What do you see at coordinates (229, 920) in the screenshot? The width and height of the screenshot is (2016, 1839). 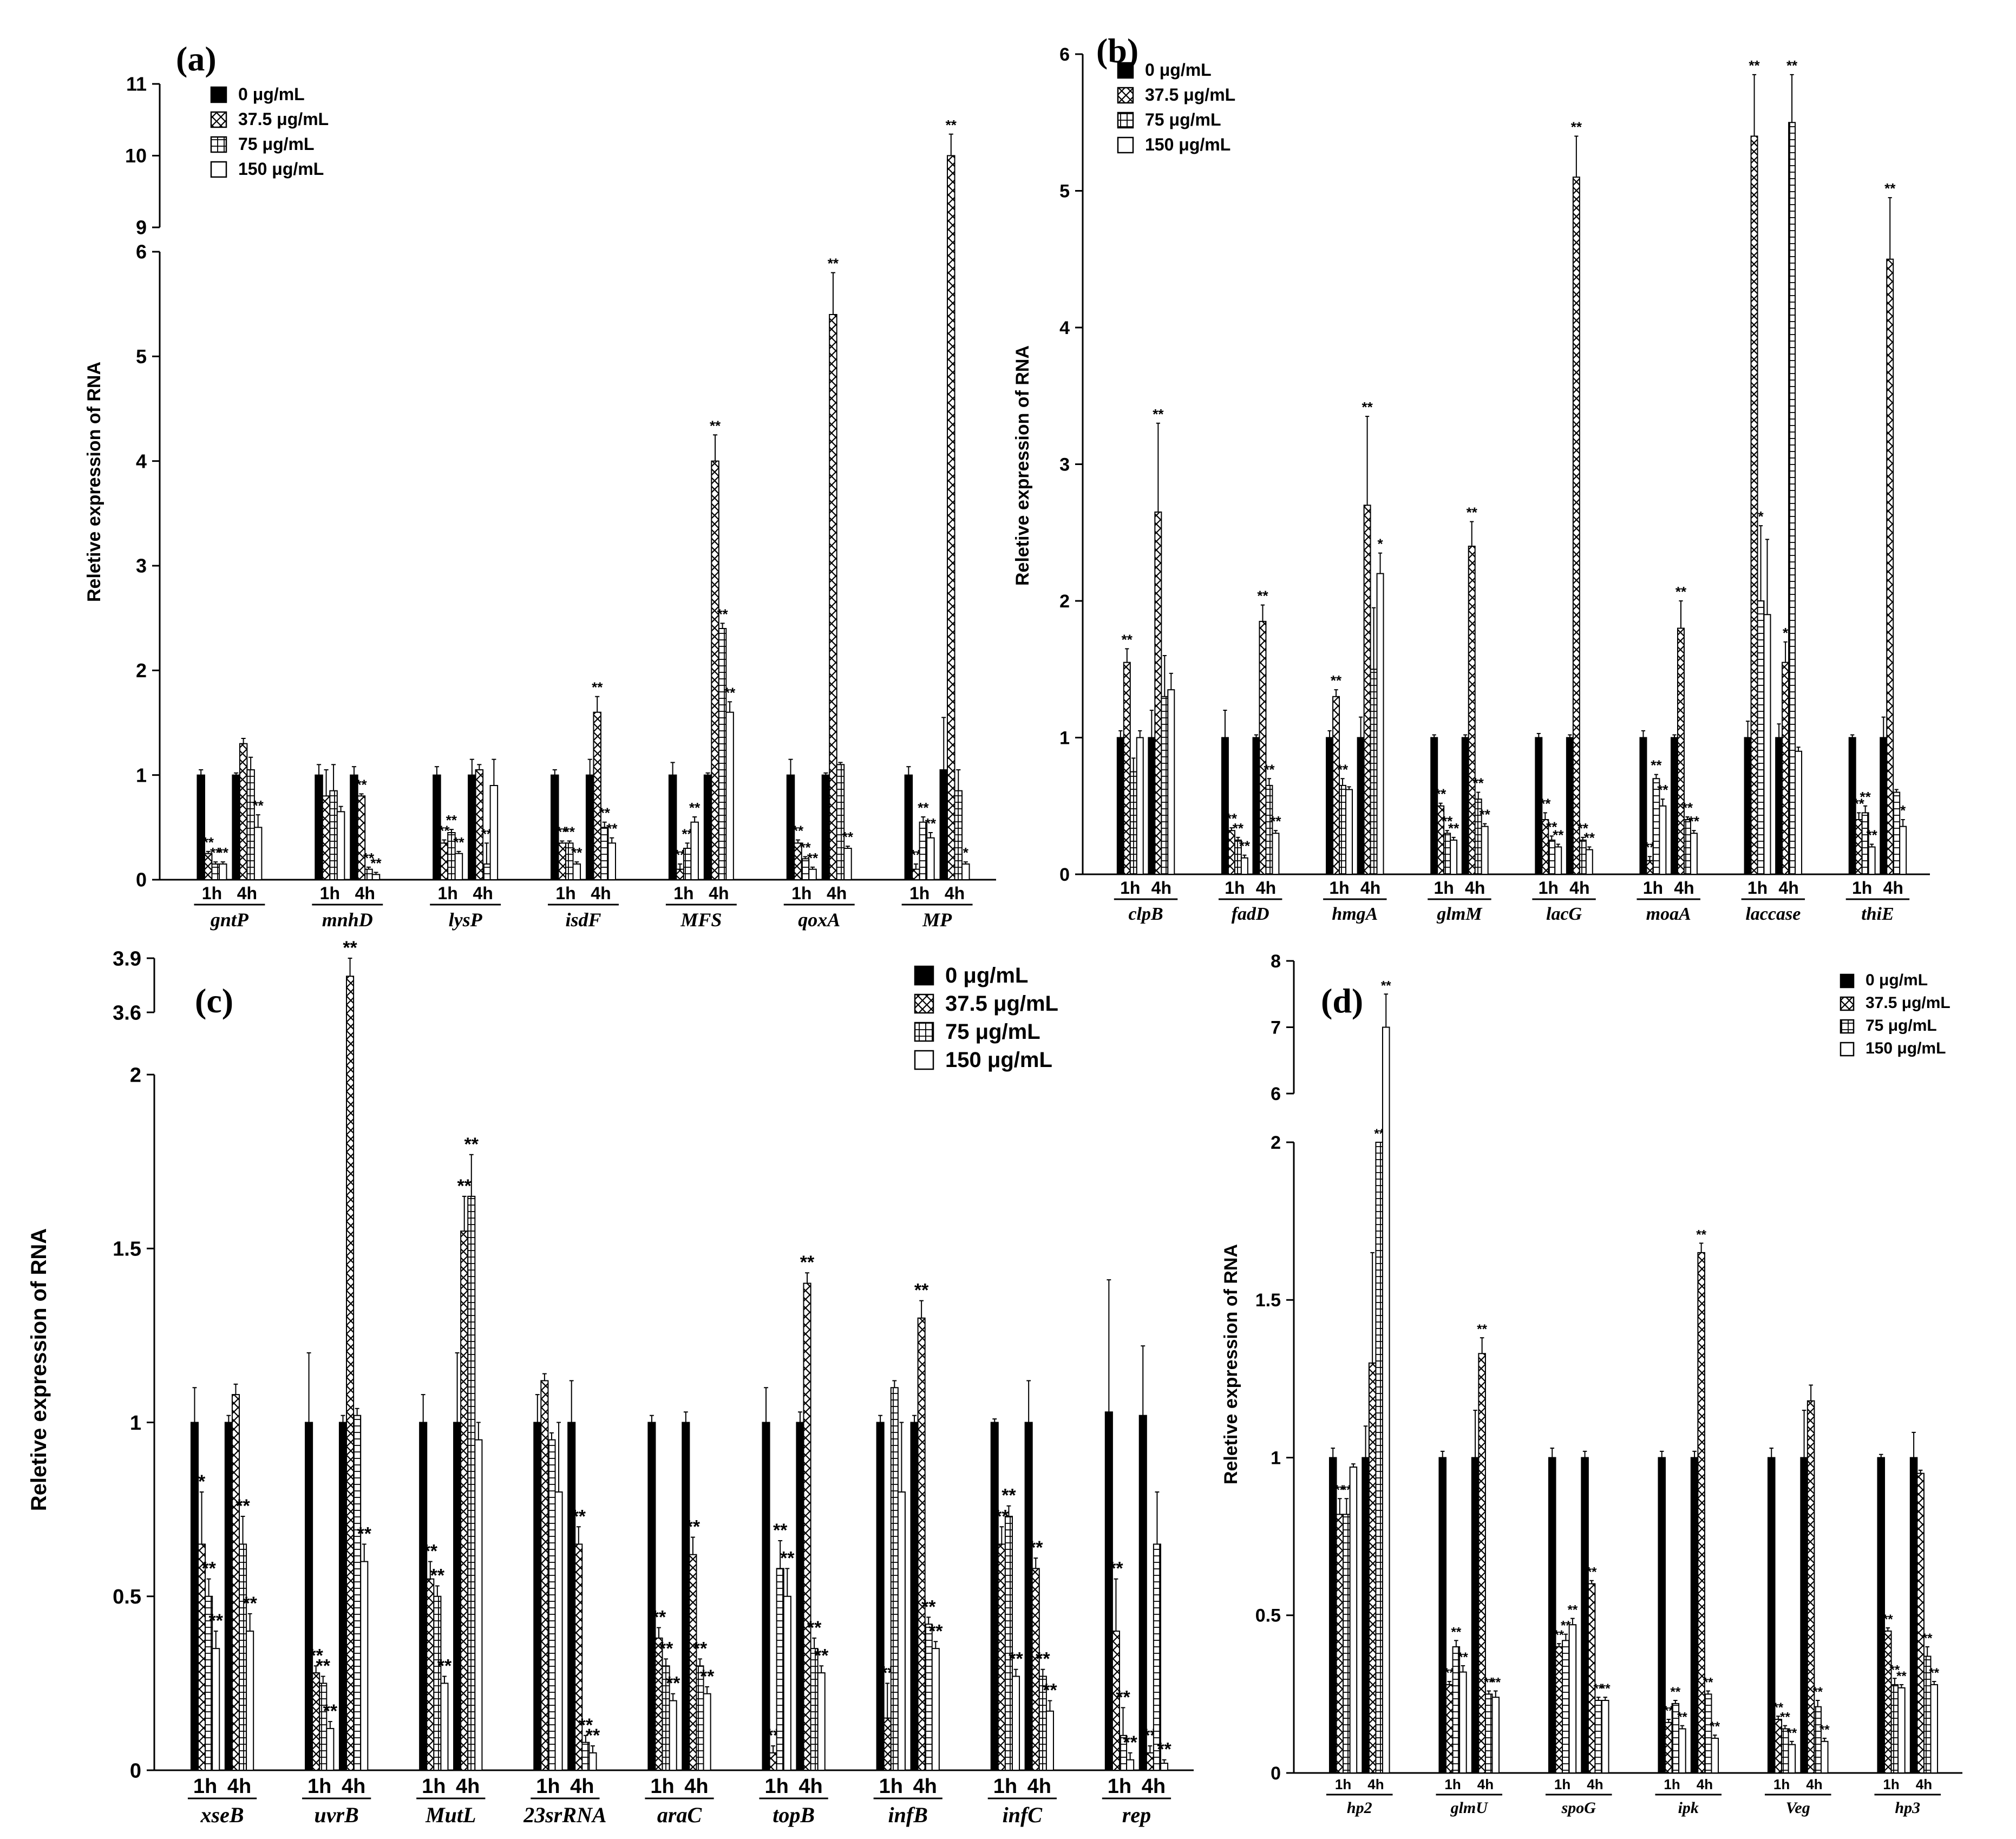 I see `gene-label: gntP` at bounding box center [229, 920].